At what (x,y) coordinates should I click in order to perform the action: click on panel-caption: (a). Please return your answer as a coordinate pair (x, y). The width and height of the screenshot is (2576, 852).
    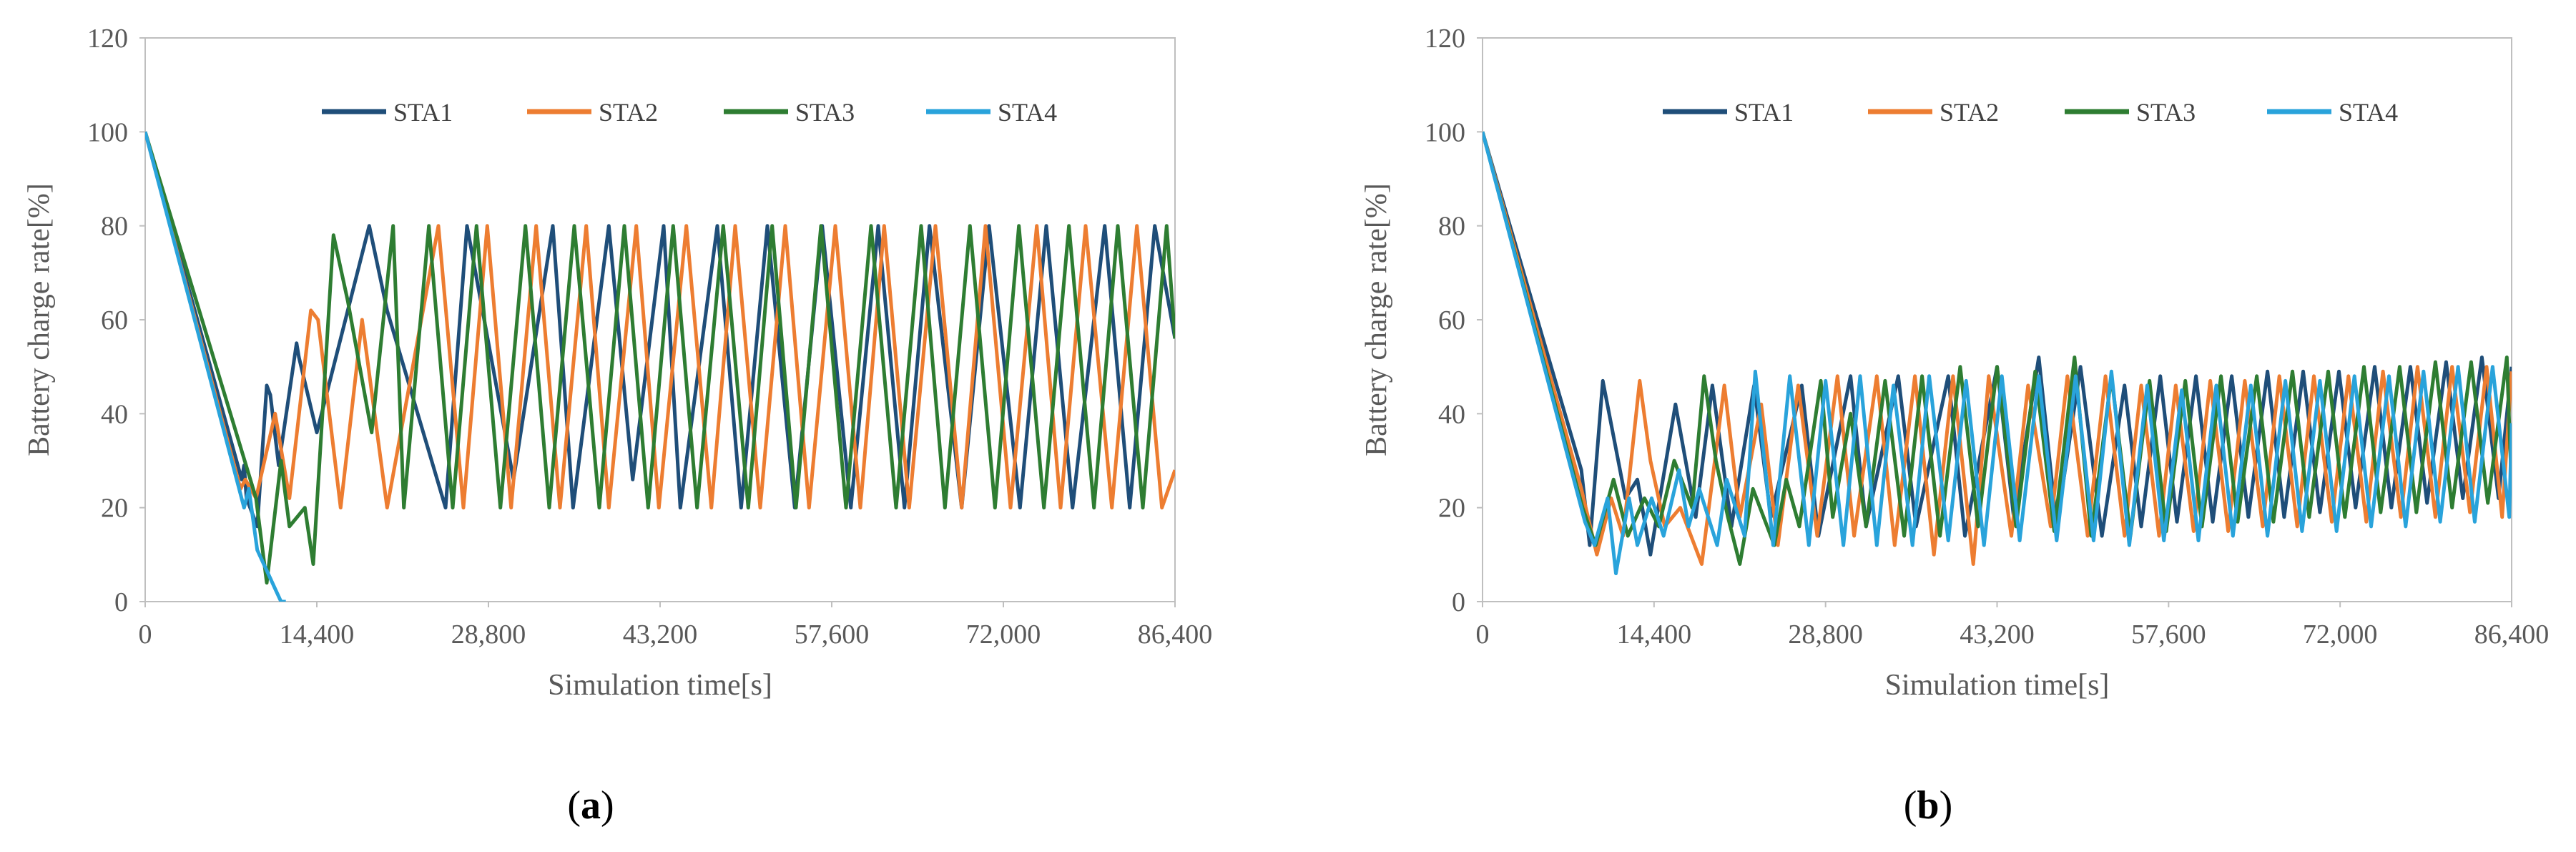
    Looking at the image, I should click on (590, 805).